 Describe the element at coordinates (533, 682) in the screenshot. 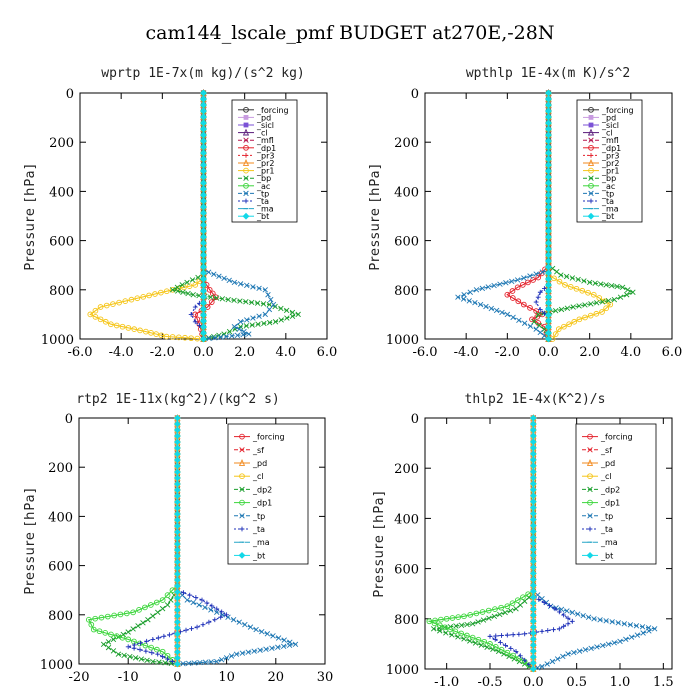

I see `x-tick-label: 0.0` at that location.